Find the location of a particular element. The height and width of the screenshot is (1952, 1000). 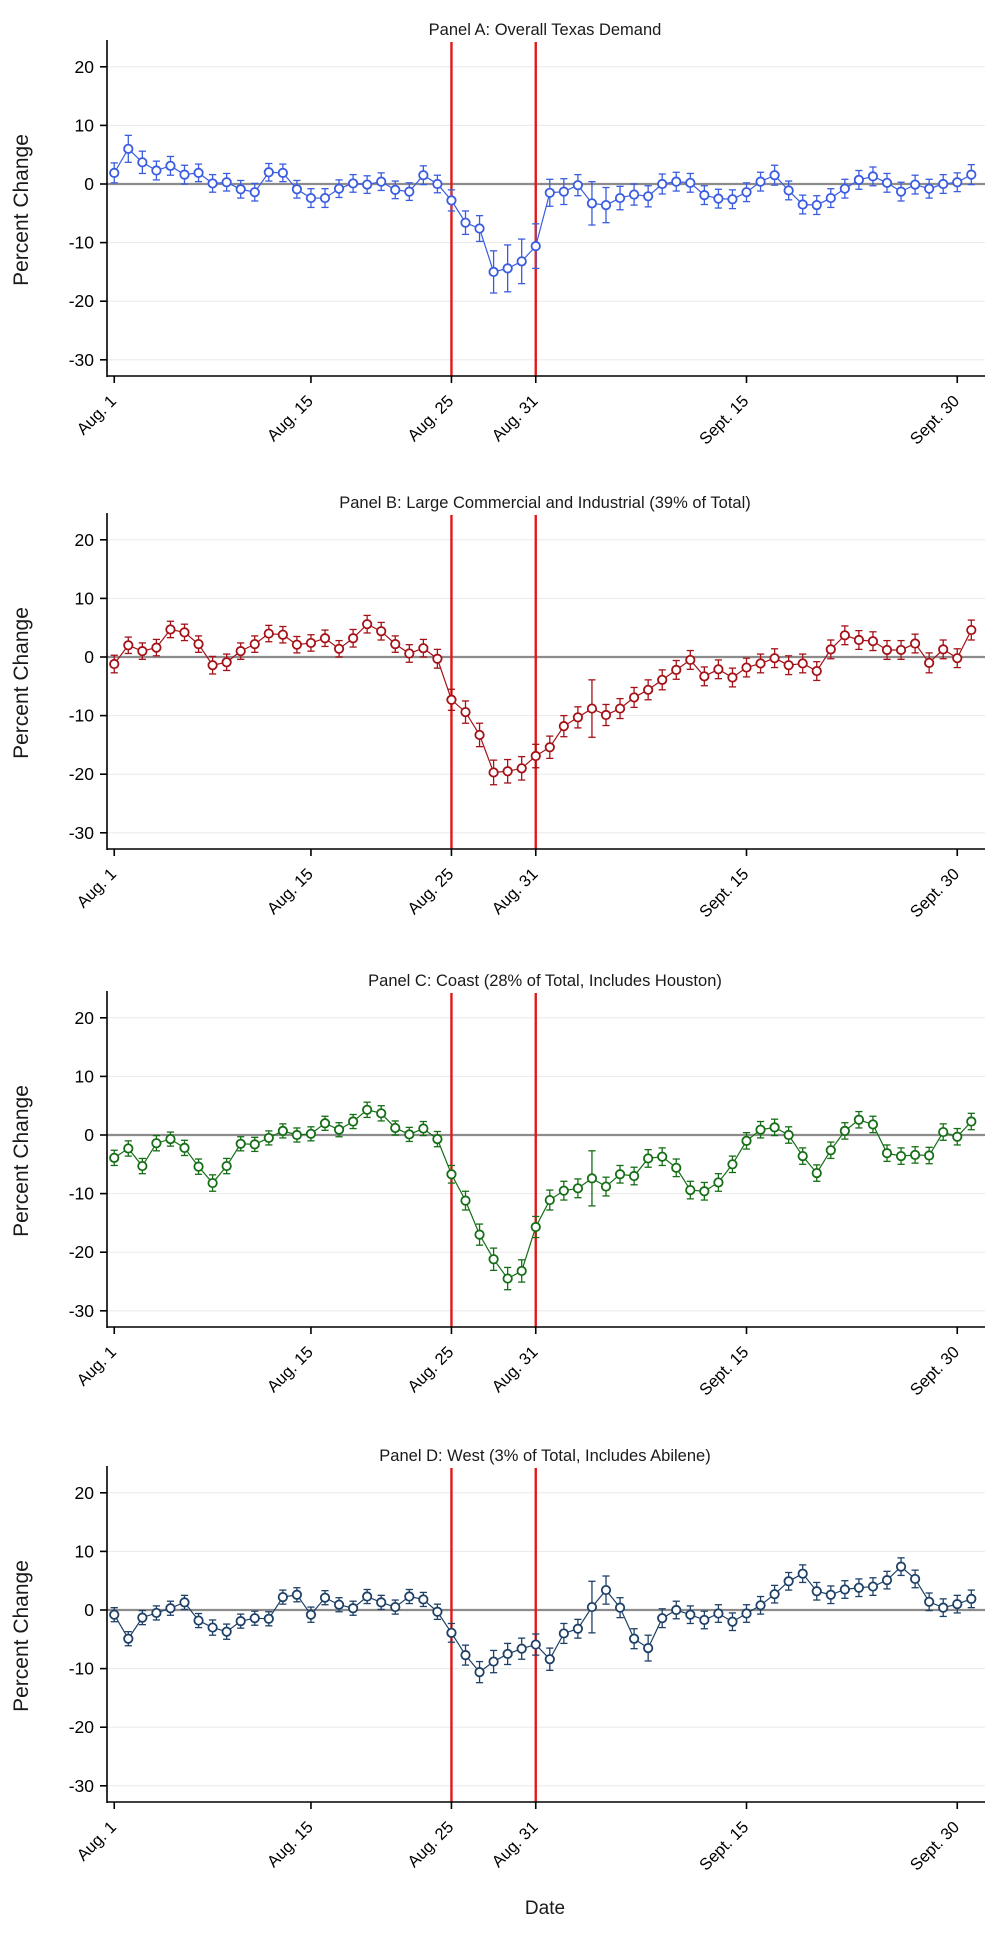

gridlines is located at coordinates (546, 1164).